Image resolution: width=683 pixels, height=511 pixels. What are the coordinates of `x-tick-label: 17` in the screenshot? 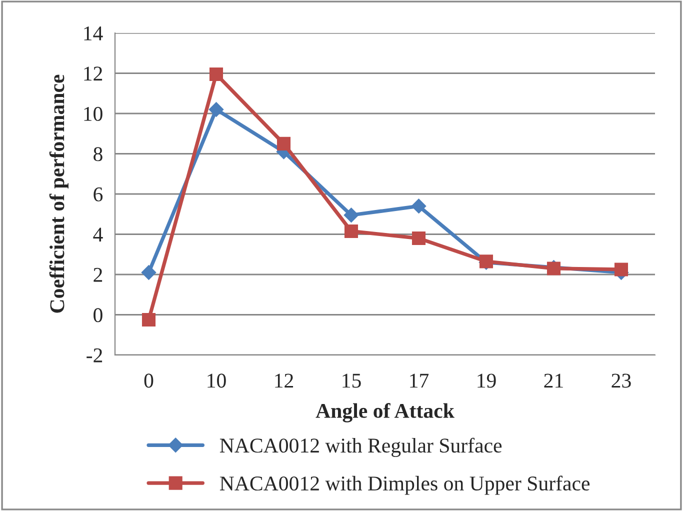 It's located at (419, 381).